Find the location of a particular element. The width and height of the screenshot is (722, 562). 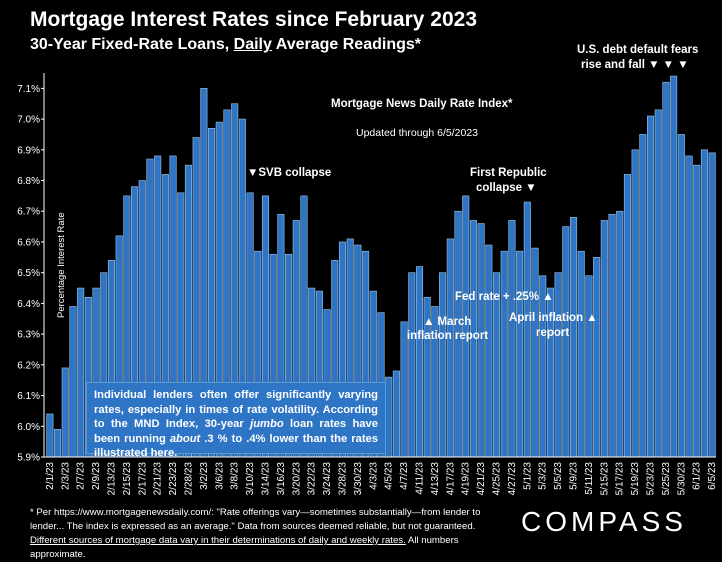

x-tick-label: 4/25/23 is located at coordinates (497, 479).